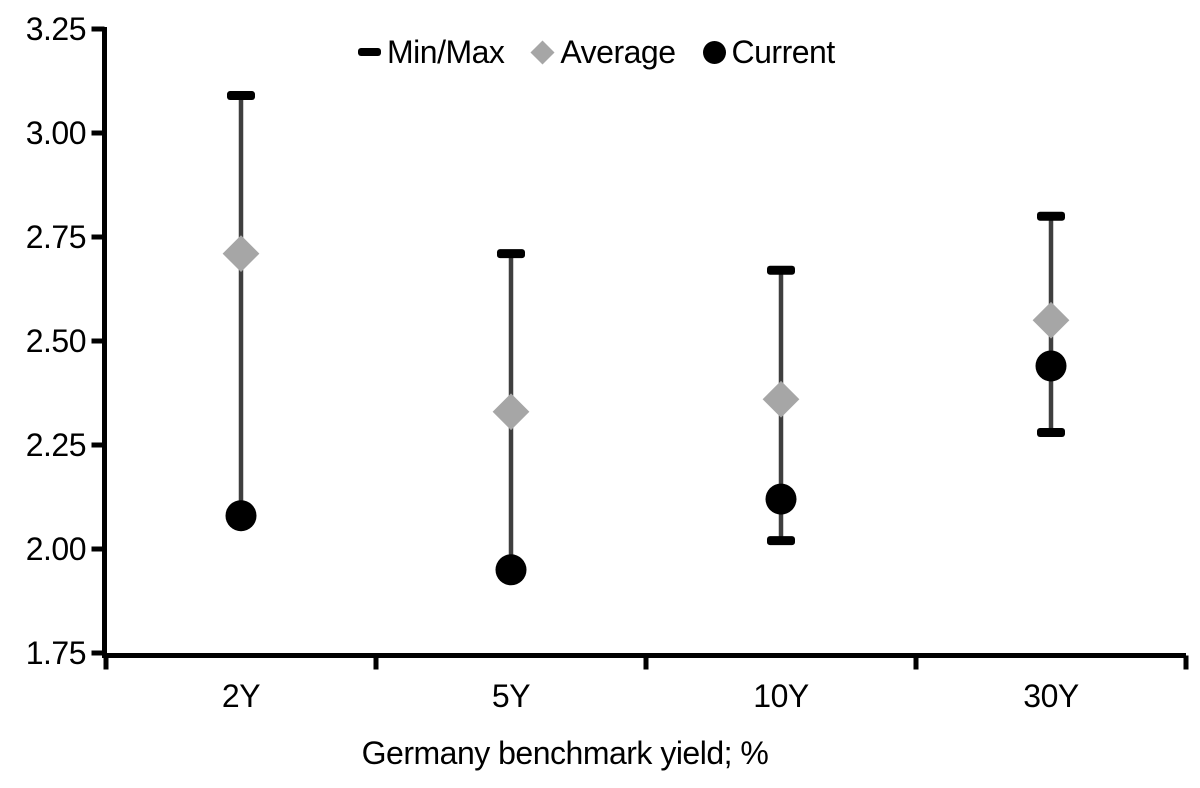 The width and height of the screenshot is (1200, 788). I want to click on x-tick-label-5Y: 5Y, so click(511, 696).